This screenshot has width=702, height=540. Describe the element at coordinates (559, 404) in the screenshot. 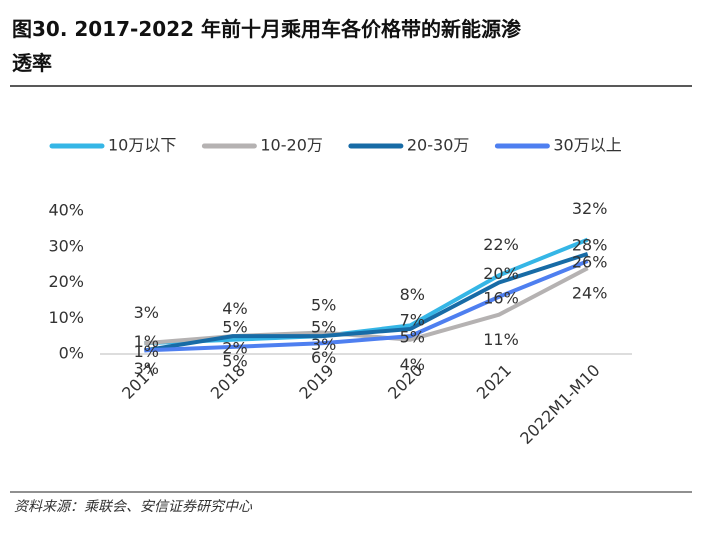

I see `x-tick-label: 2022M1-M10` at that location.